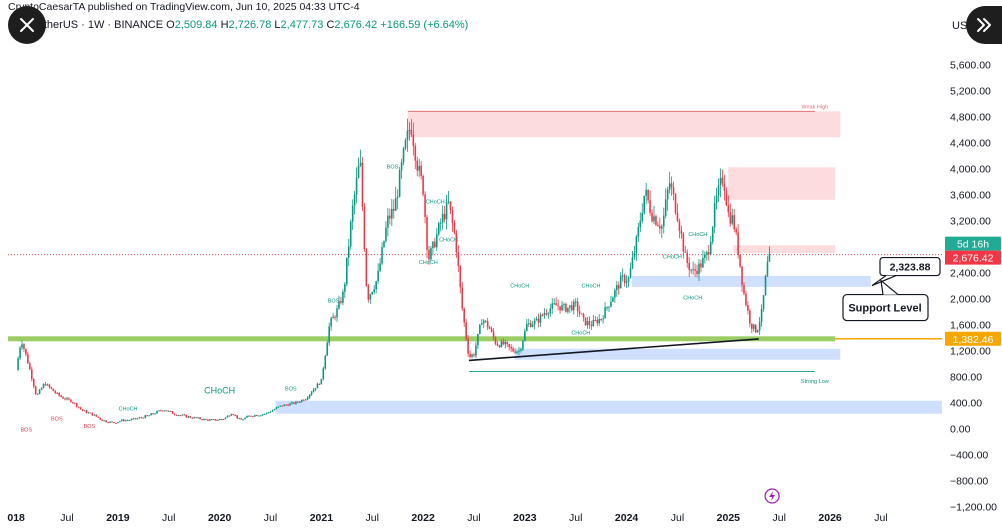 The width and height of the screenshot is (1002, 530). Describe the element at coordinates (57, 419) in the screenshot. I see `structure-label: BOS` at that location.